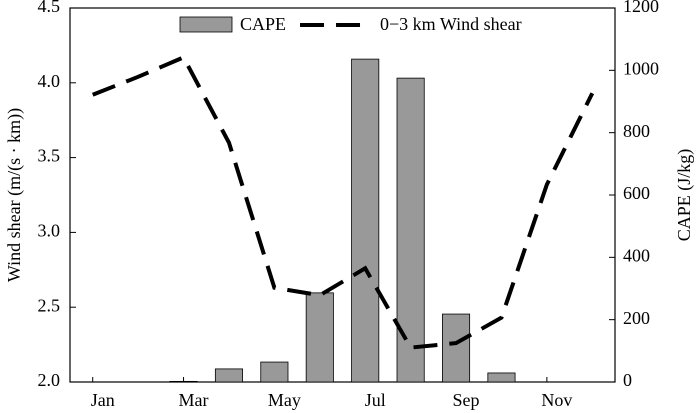  I want to click on legend-swatch, so click(206, 24).